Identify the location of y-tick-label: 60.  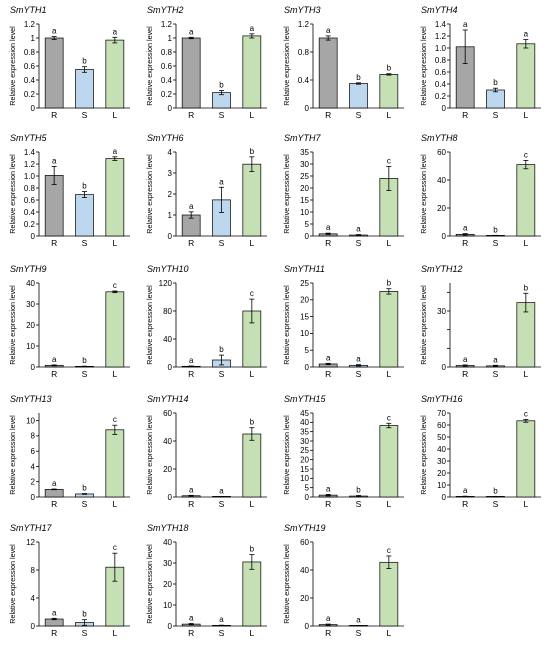
(167, 413).